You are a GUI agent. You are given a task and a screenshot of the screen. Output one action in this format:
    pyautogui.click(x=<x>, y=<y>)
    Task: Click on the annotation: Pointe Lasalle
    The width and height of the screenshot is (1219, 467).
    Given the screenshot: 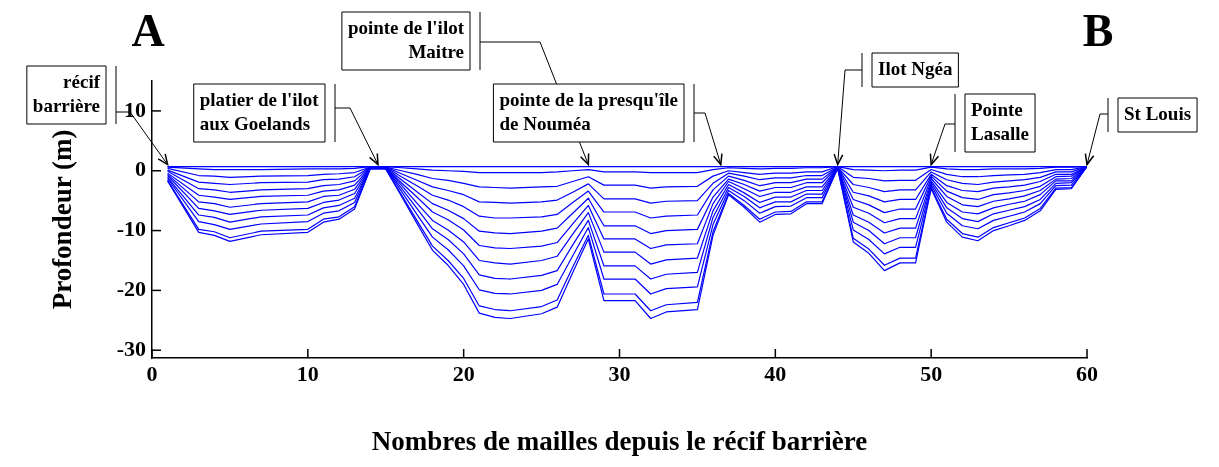 What is the action you would take?
    pyautogui.click(x=1000, y=121)
    